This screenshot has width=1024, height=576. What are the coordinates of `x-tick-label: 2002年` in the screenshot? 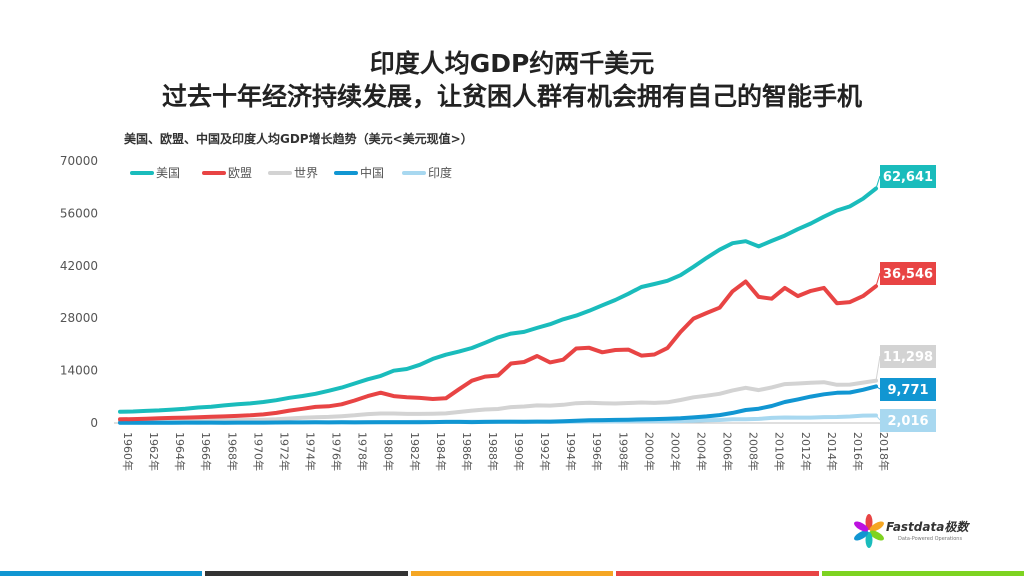 It's located at (675, 451).